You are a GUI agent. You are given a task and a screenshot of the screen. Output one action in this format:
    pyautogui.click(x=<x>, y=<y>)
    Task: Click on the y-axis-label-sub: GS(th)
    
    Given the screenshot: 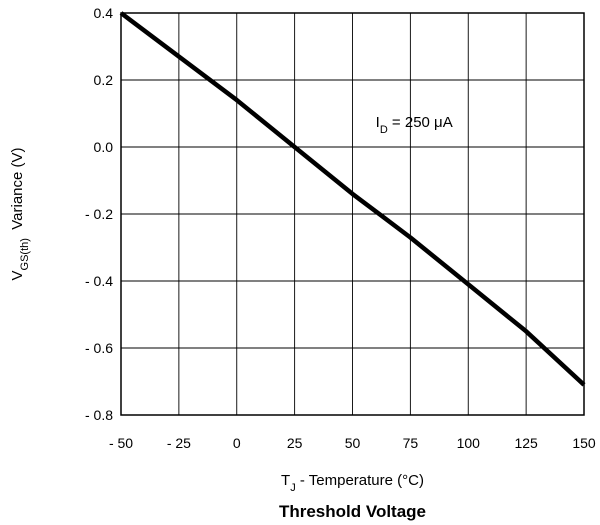 What is the action you would take?
    pyautogui.click(x=25, y=254)
    